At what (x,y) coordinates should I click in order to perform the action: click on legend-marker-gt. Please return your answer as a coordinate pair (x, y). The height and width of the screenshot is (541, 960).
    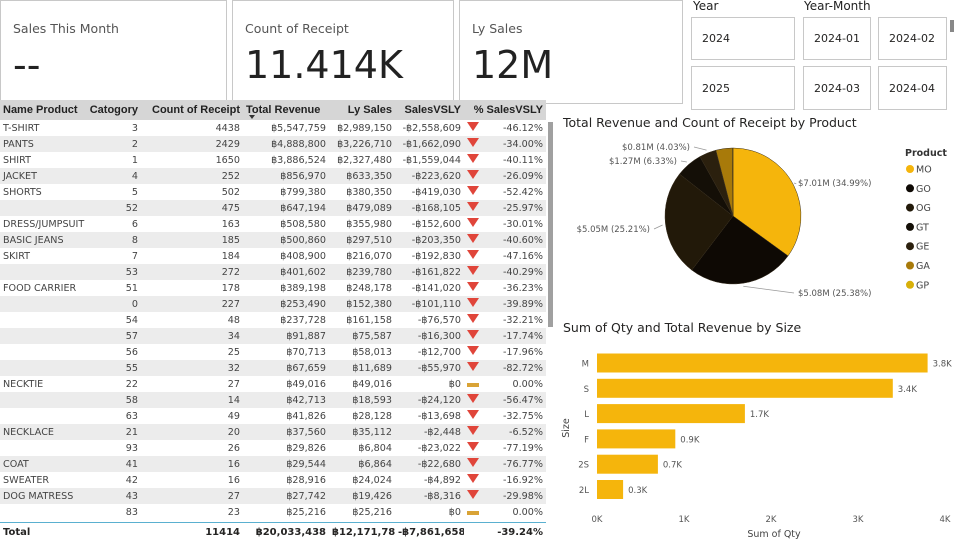
    Looking at the image, I should click on (910, 226).